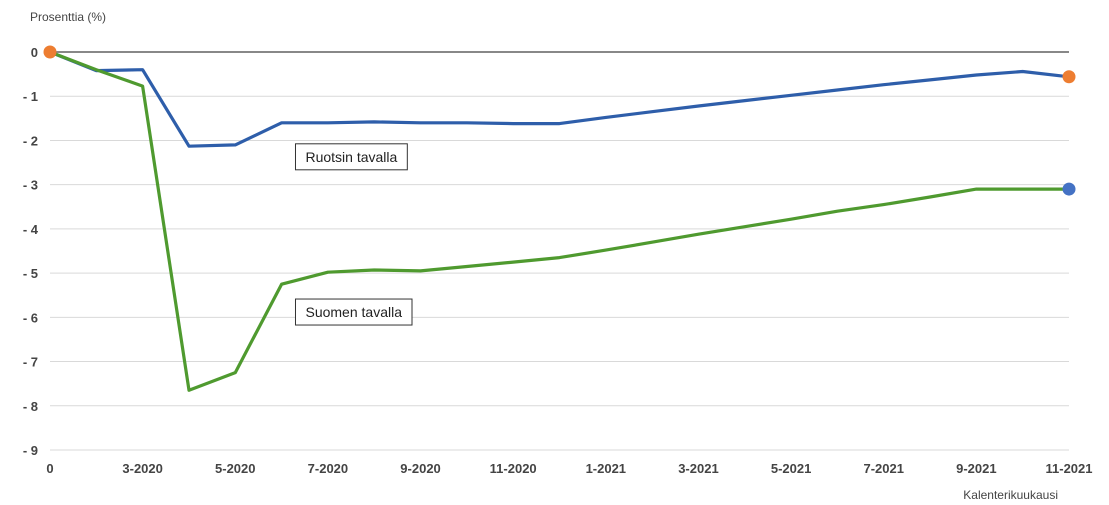  Describe the element at coordinates (235, 468) in the screenshot. I see `x-tick-label: 5-2020` at that location.